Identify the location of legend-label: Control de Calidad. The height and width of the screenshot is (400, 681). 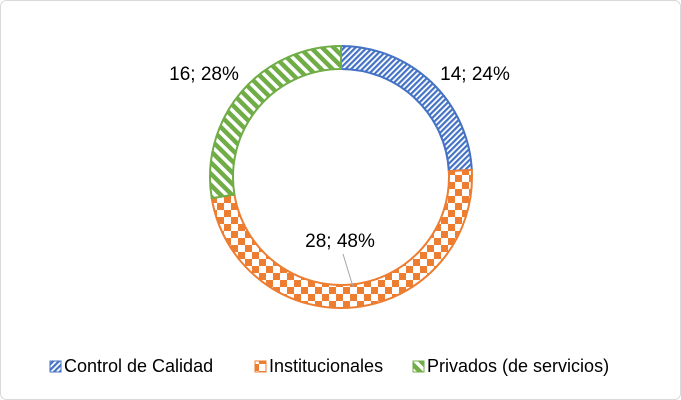
(138, 366).